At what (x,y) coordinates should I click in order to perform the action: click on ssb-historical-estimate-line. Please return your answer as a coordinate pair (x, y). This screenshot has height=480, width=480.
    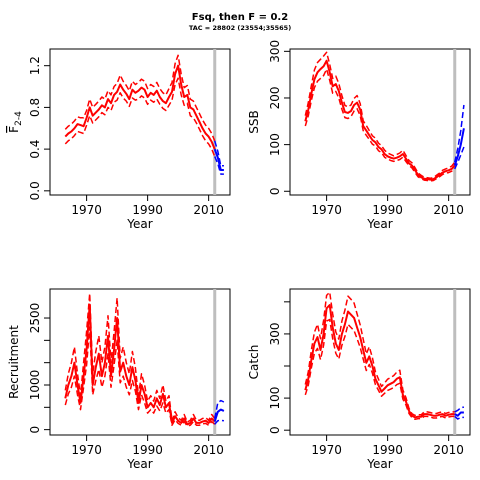
    Looking at the image, I should click on (380, 120).